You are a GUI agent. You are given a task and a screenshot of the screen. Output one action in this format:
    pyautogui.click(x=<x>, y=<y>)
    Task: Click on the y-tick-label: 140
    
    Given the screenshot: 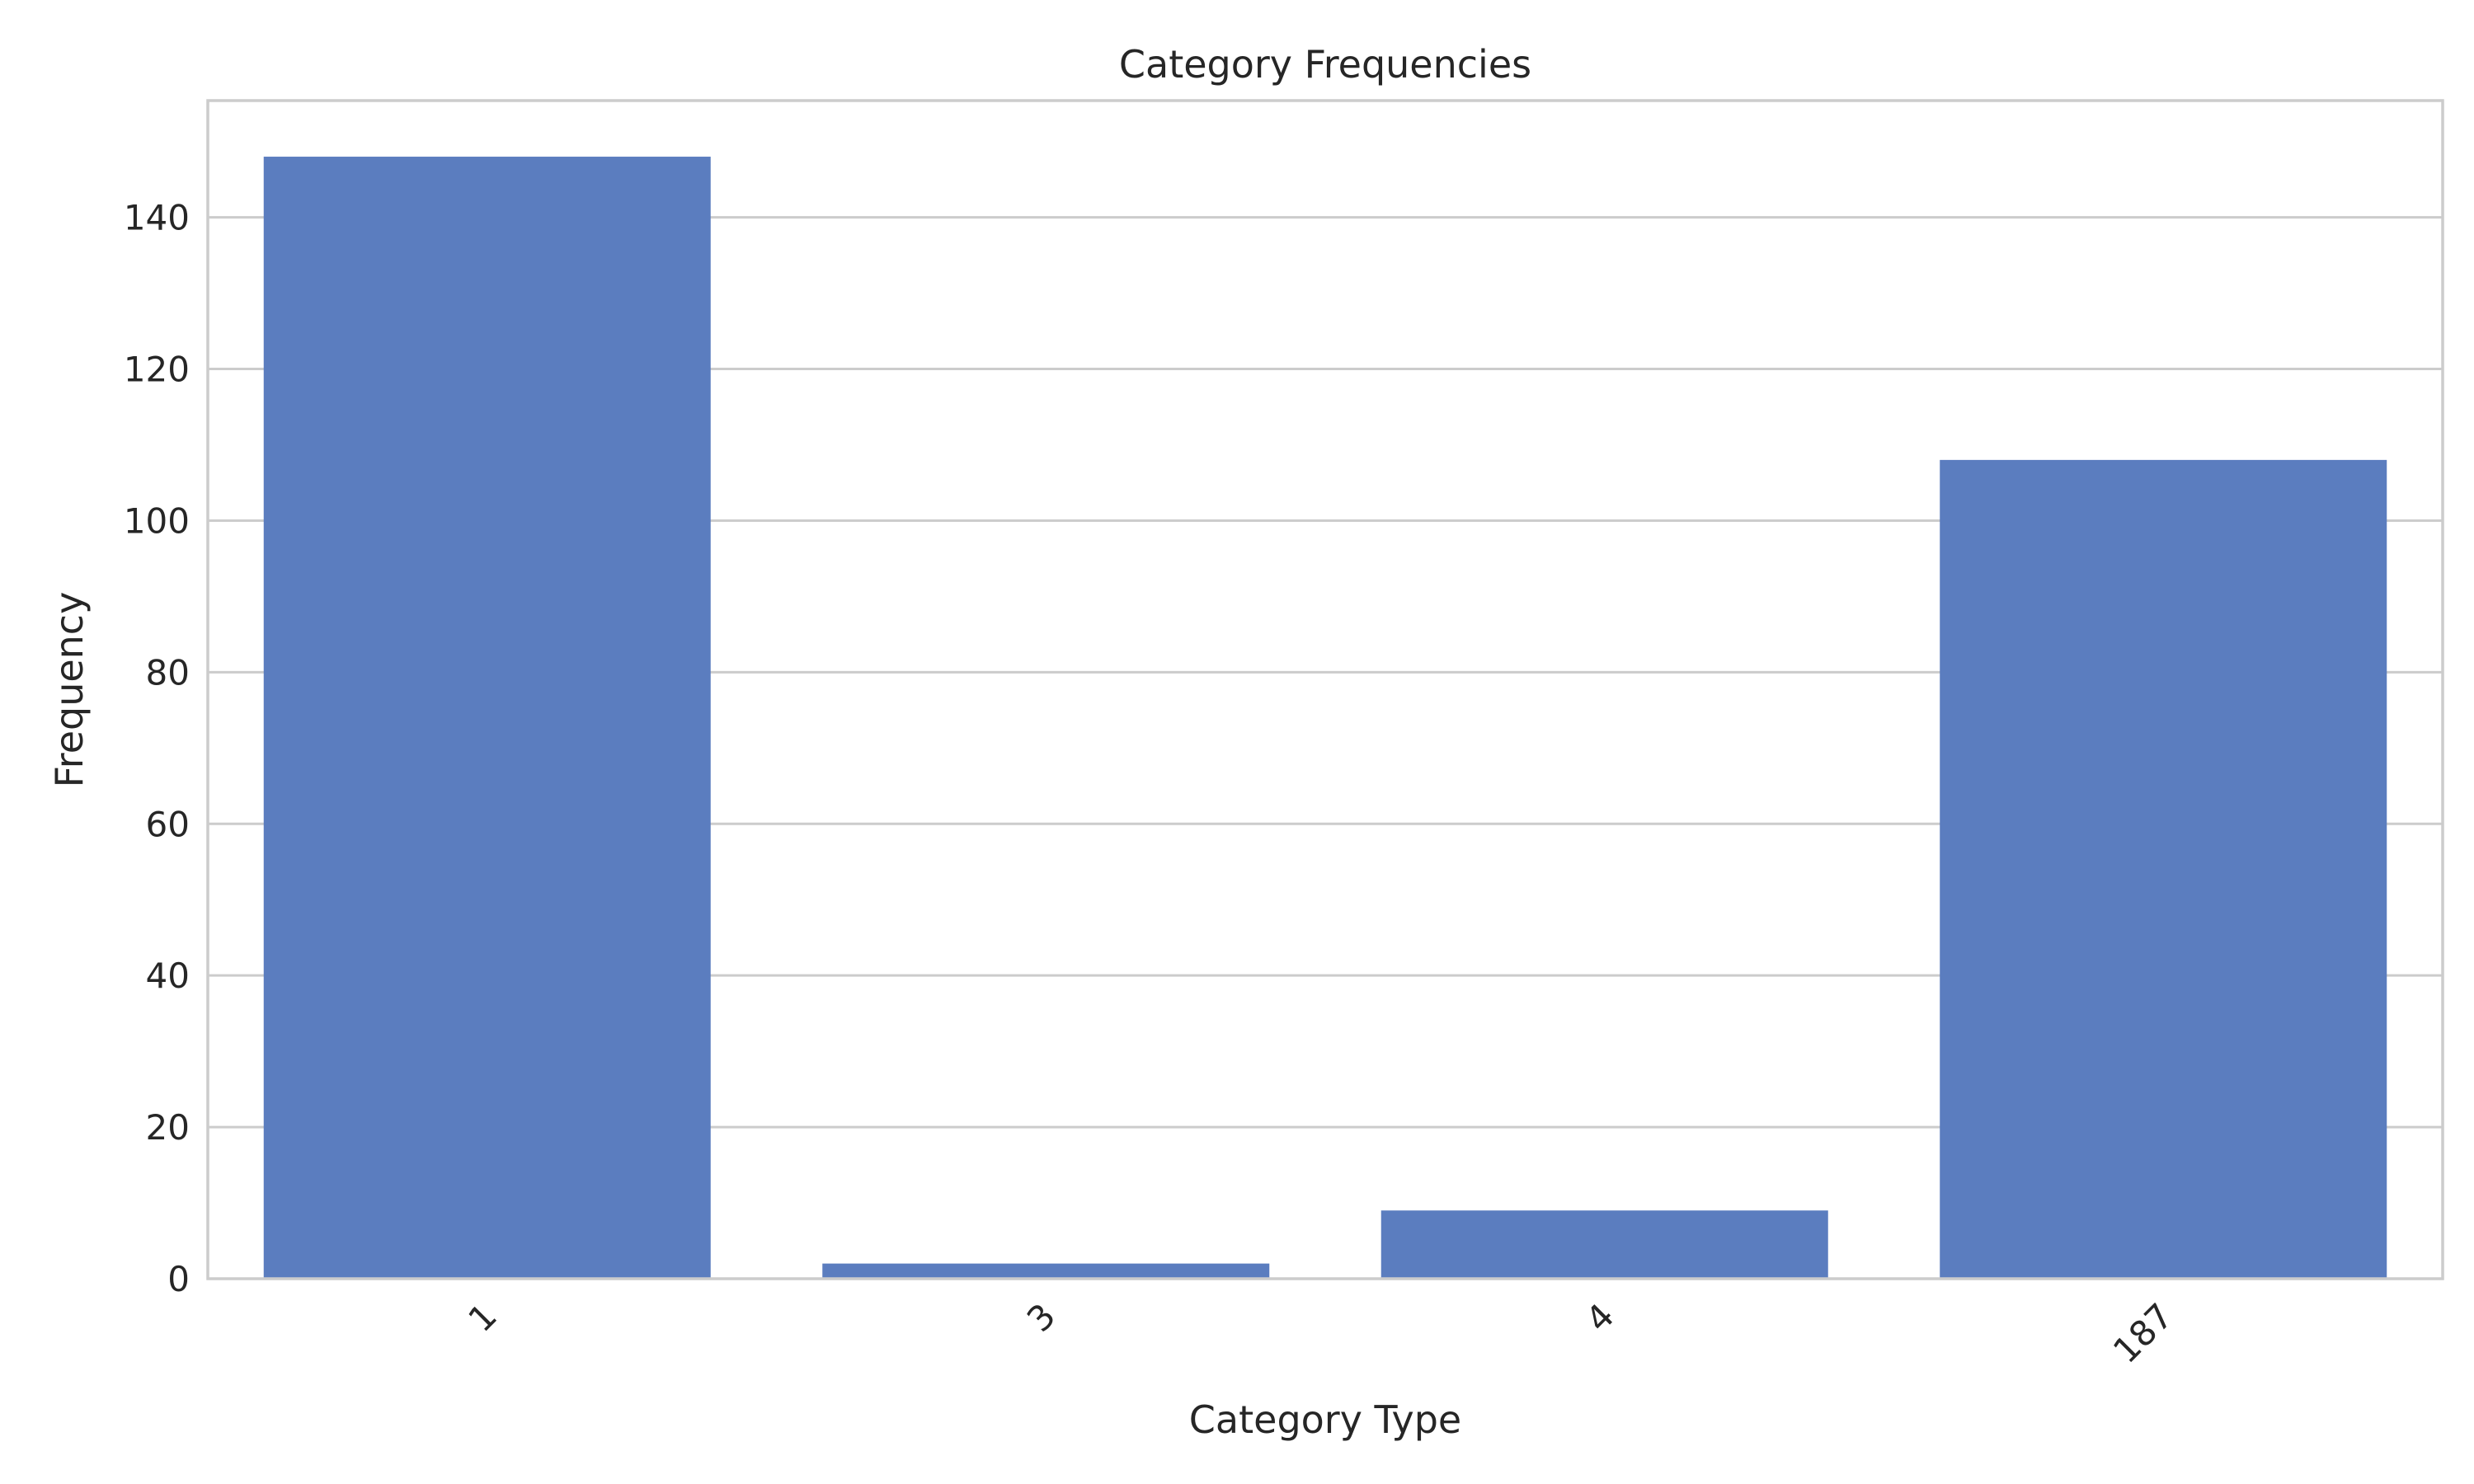 What is the action you would take?
    pyautogui.click(x=157, y=218)
    